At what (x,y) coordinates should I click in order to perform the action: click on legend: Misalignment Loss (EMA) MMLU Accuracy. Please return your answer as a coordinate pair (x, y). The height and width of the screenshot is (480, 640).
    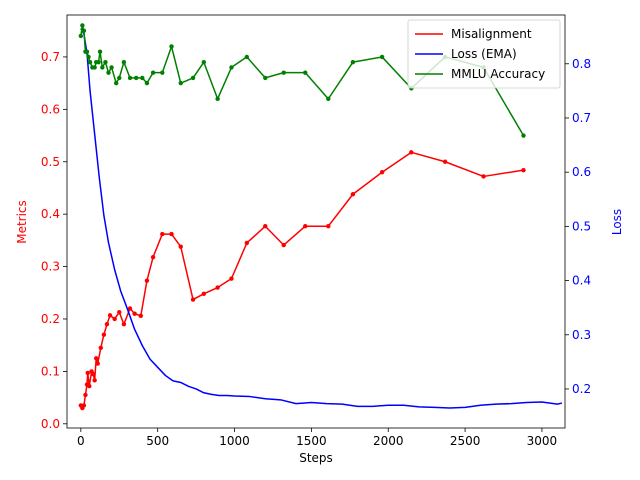
    Looking at the image, I should click on (484, 54).